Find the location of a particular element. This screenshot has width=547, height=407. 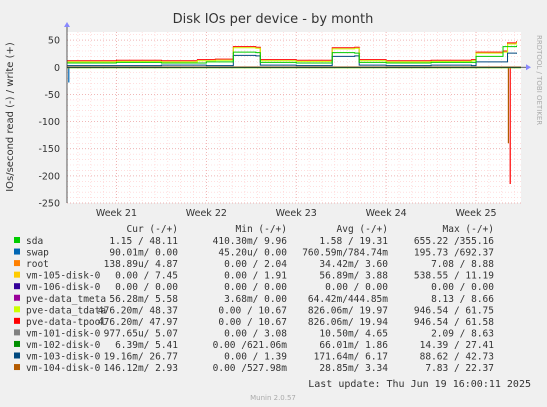

legend-header: Avg (-/+) is located at coordinates (362, 229).